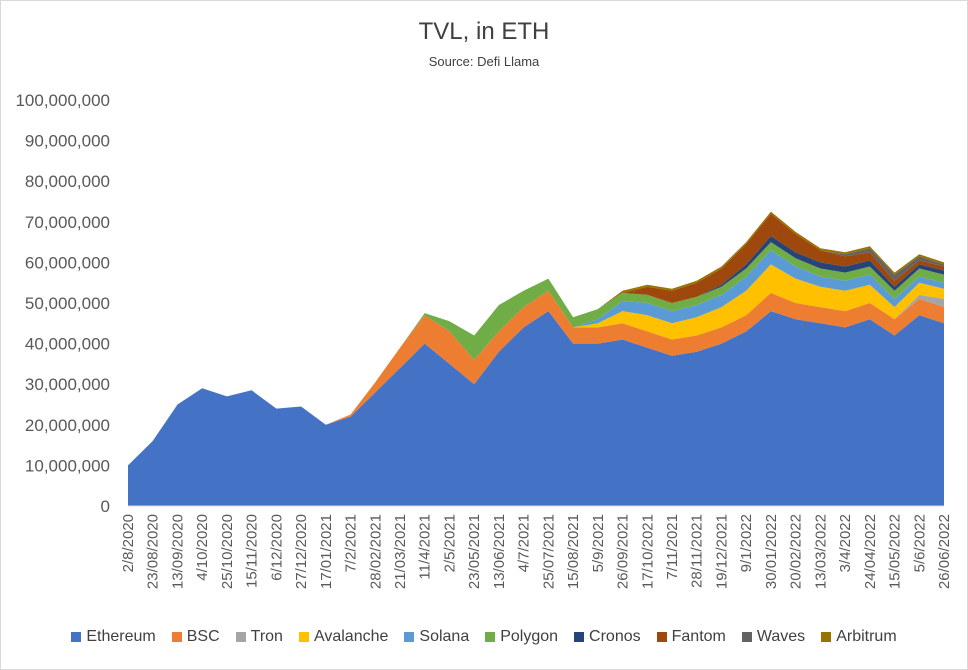  Describe the element at coordinates (67, 303) in the screenshot. I see `y-tick-label: 50,000,000` at that location.